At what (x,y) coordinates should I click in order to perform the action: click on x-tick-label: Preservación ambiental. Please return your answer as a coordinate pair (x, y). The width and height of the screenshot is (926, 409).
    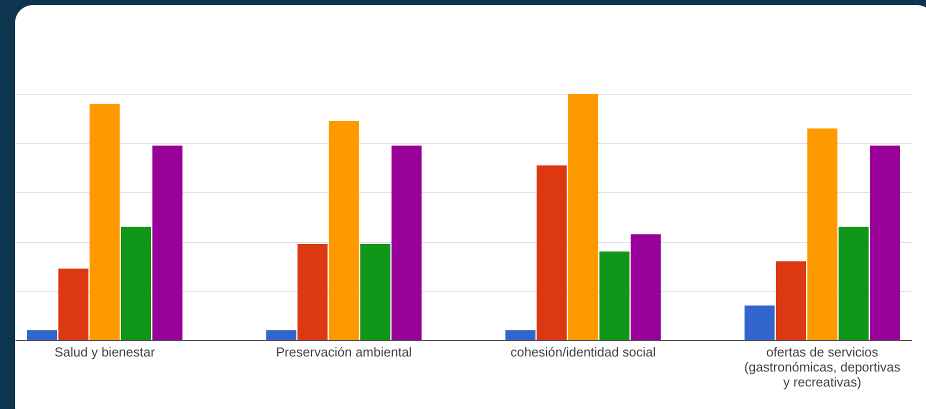
    Looking at the image, I should click on (344, 352).